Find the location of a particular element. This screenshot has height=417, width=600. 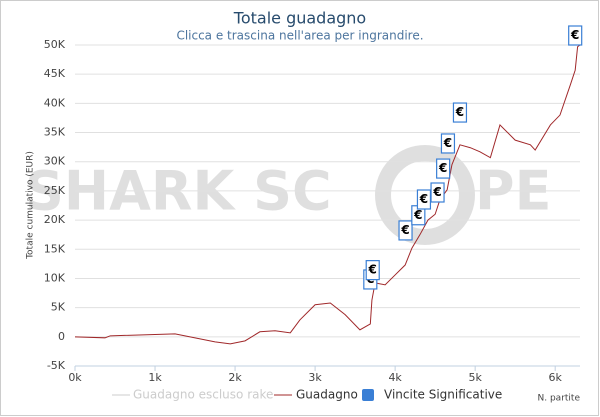

legend-swatch is located at coordinates (368, 395).